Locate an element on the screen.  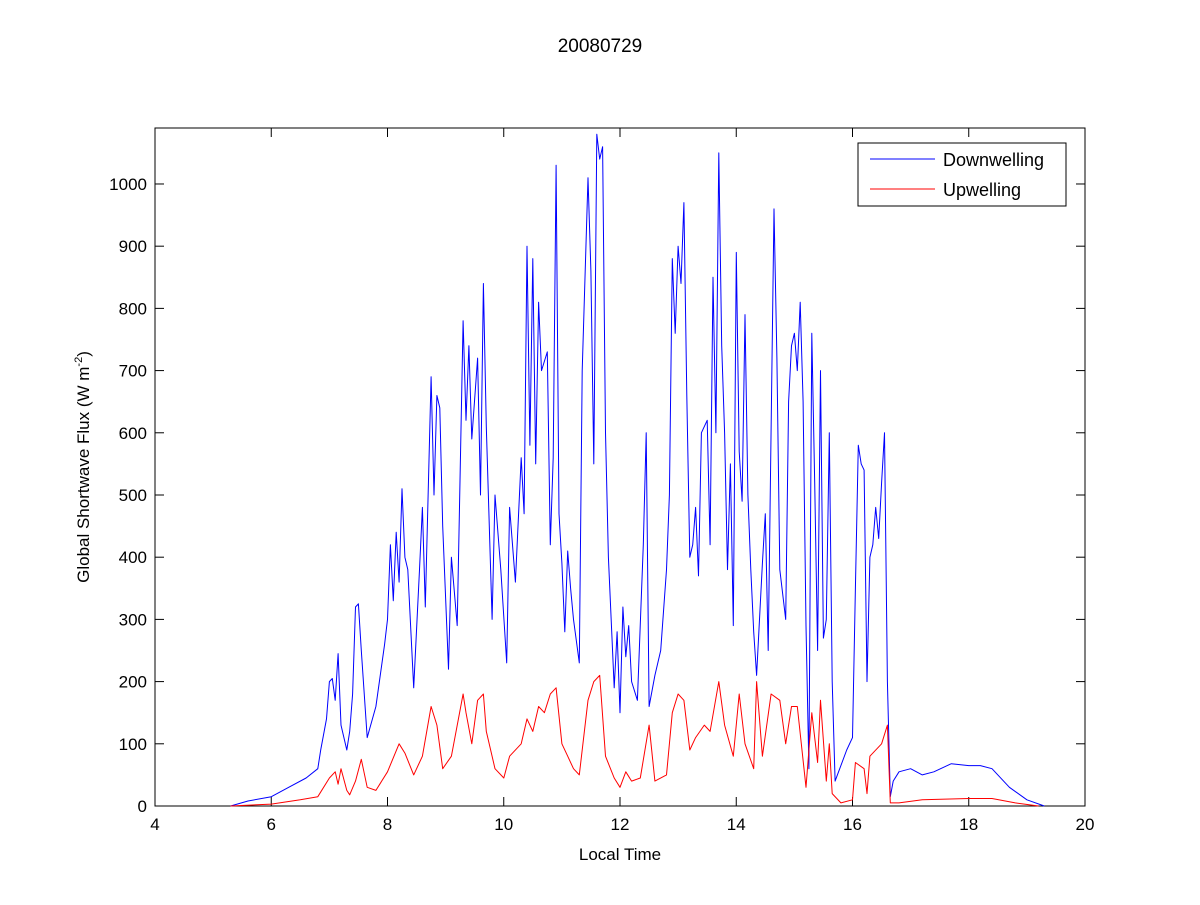
y-tick-label: 400 is located at coordinates (133, 557).